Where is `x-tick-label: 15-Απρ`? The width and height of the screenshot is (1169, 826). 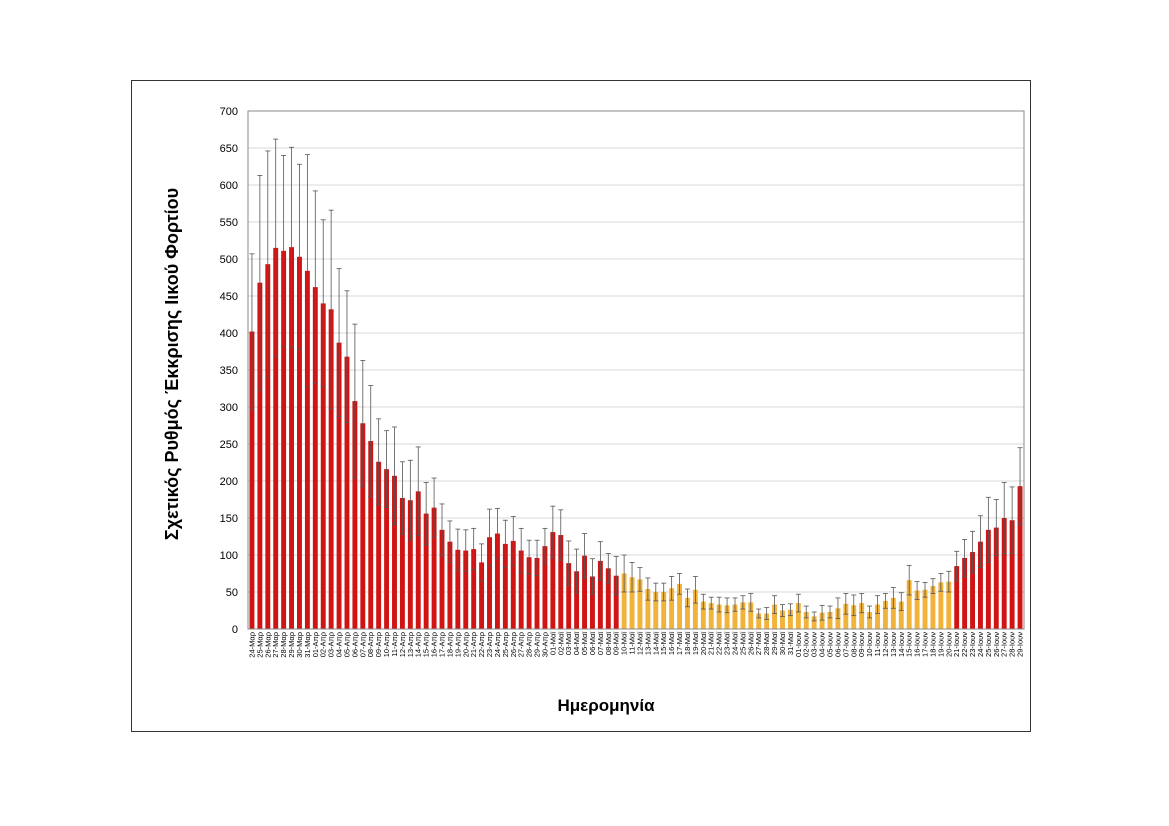 x-tick-label: 15-Απρ is located at coordinates (426, 644).